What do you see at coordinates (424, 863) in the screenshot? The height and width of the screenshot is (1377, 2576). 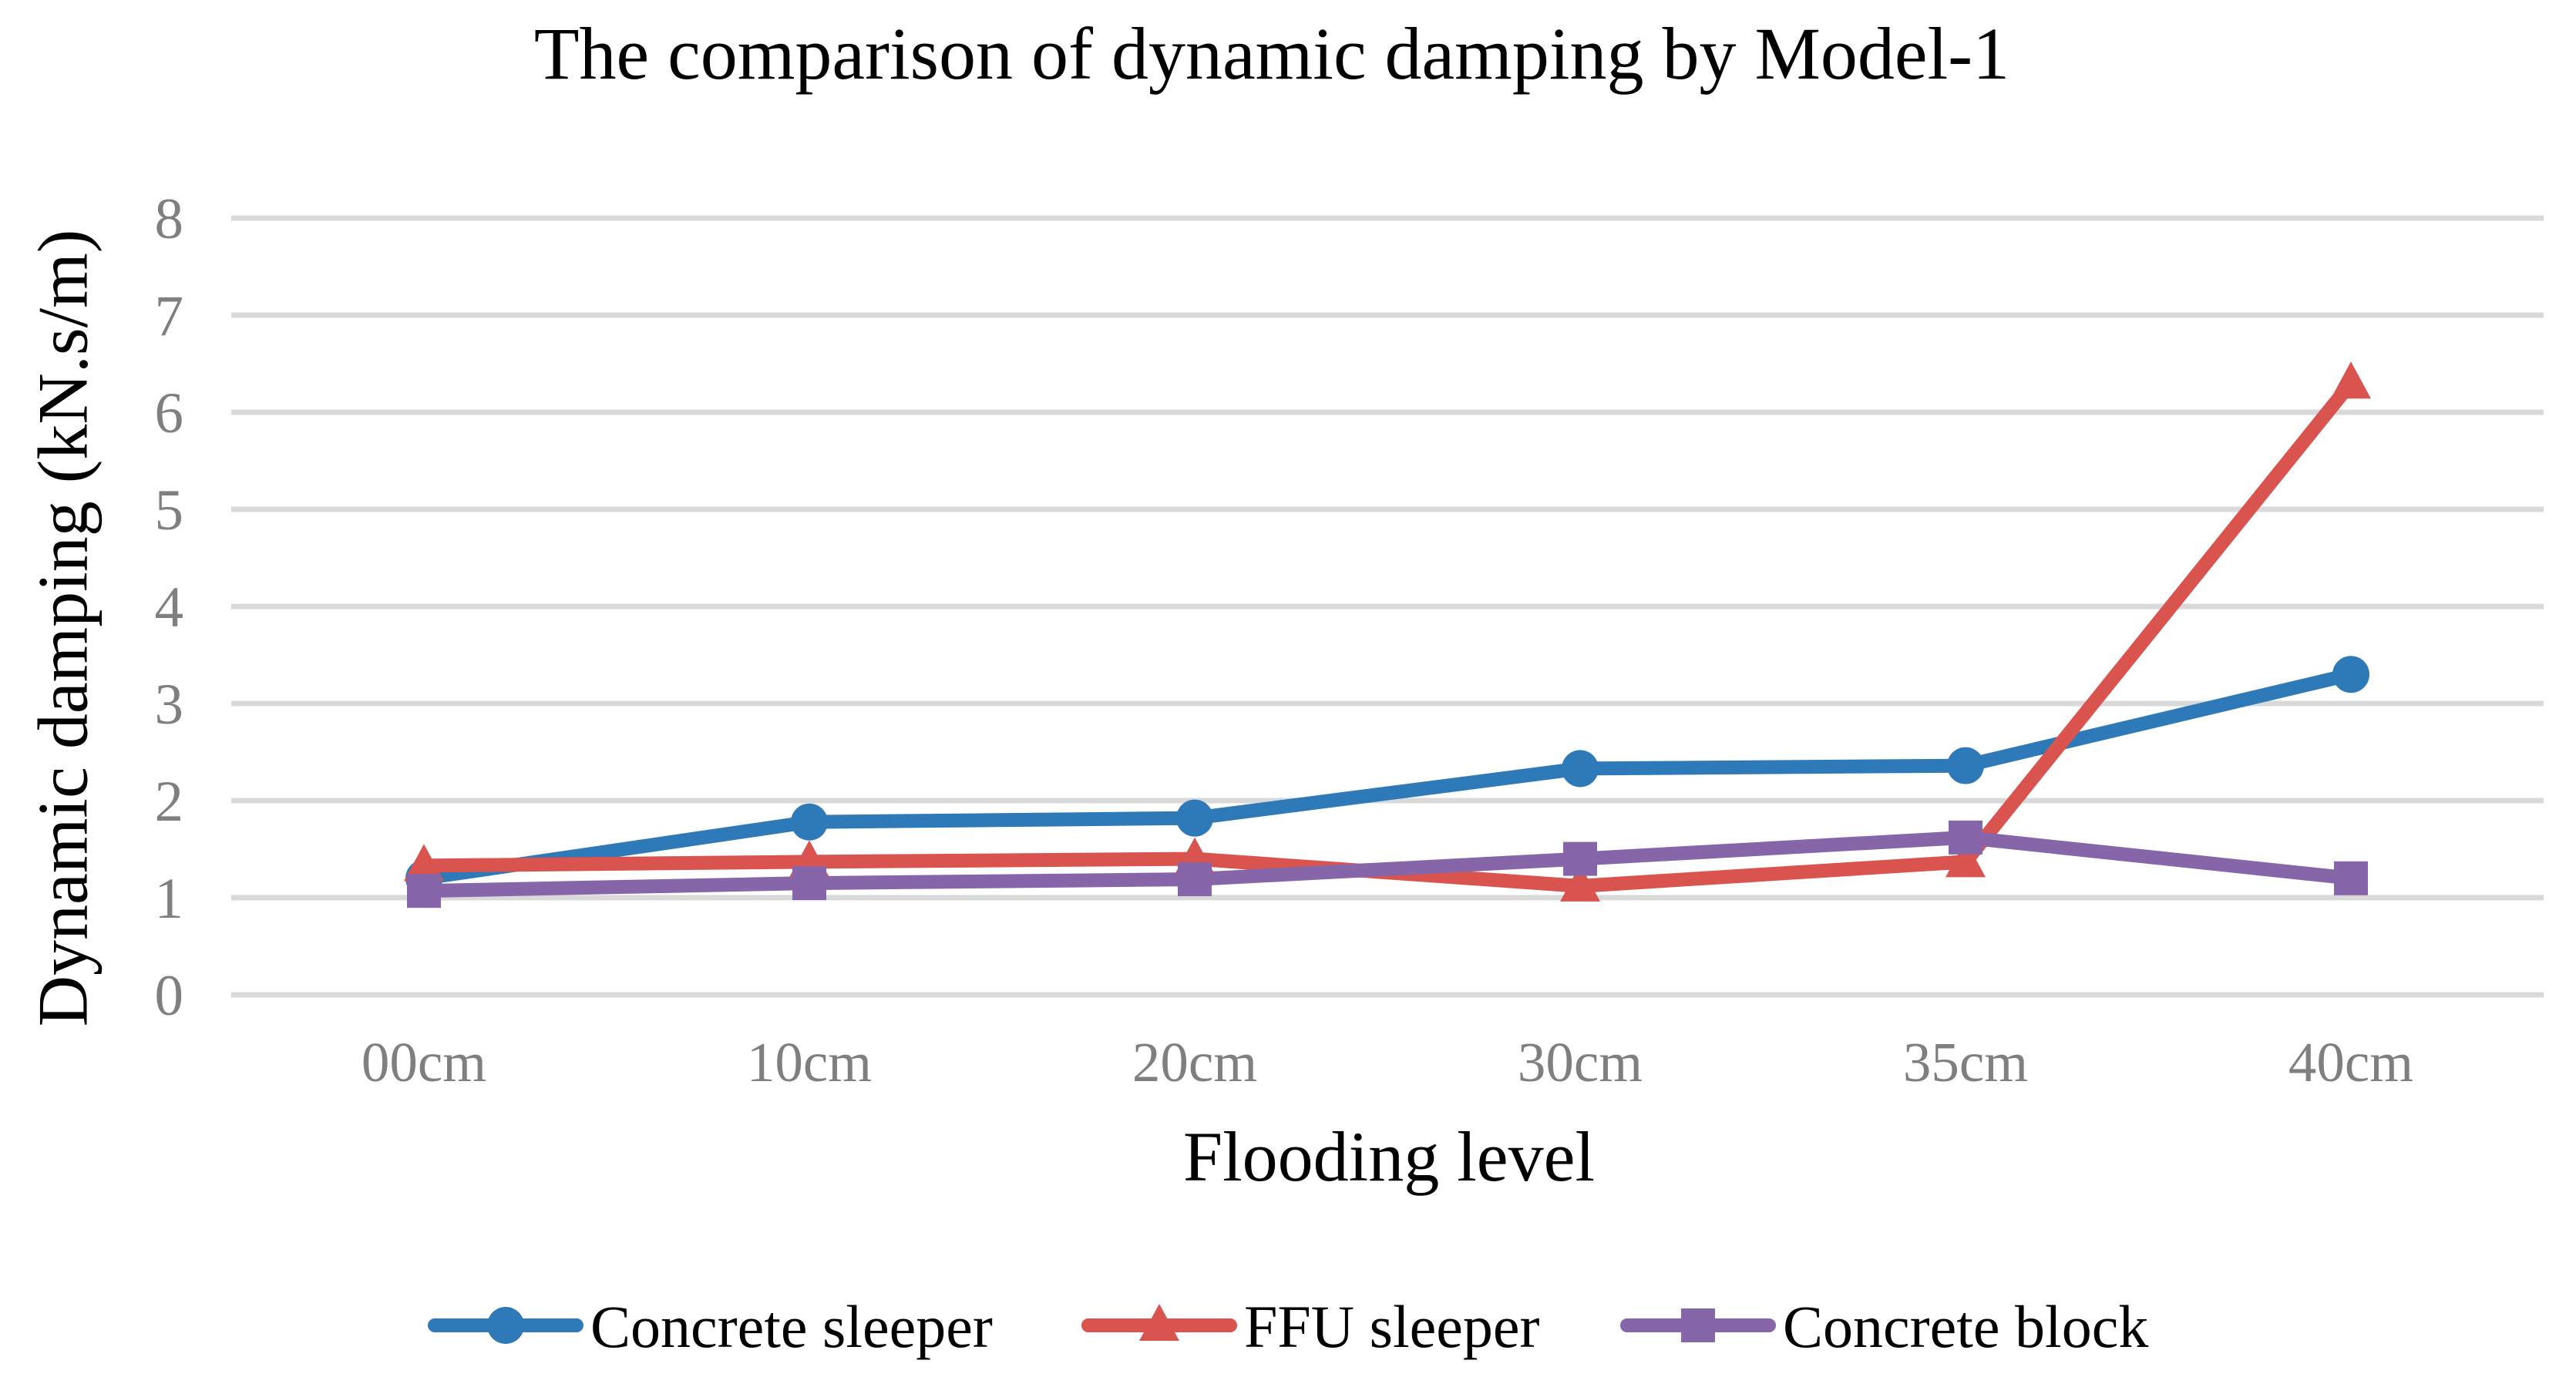 I see `marker-ffu-sleeper-00cm` at bounding box center [424, 863].